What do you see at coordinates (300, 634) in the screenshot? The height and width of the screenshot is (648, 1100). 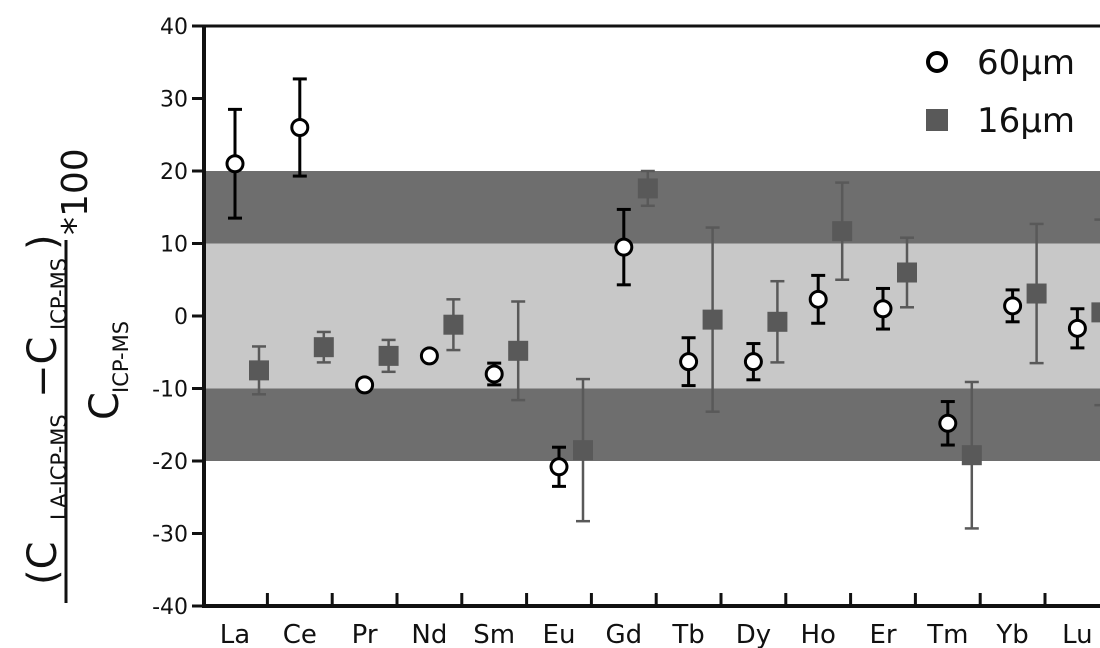 I see `x-tick-label: Ce` at bounding box center [300, 634].